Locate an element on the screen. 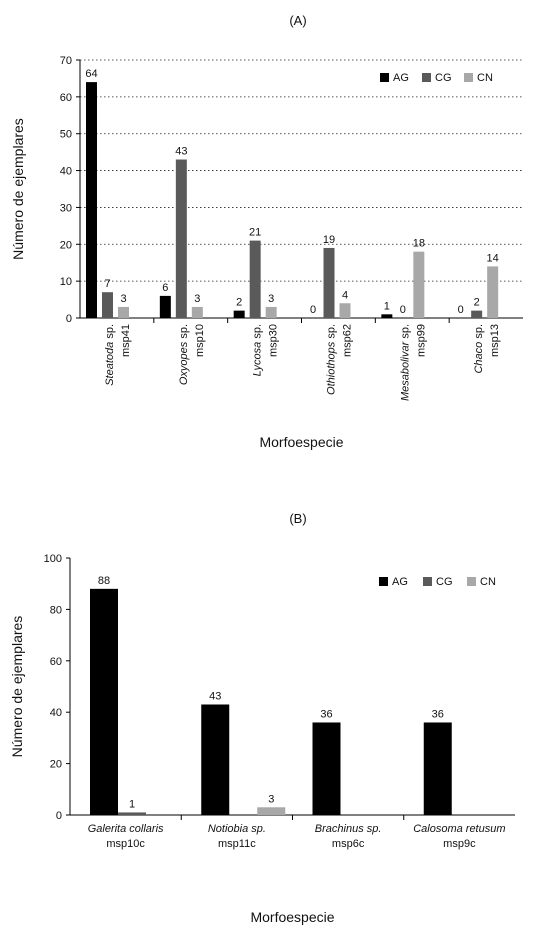 Image resolution: width=536 pixels, height=939 pixels. x-category-label: Oxyopes sp. is located at coordinates (184, 354).